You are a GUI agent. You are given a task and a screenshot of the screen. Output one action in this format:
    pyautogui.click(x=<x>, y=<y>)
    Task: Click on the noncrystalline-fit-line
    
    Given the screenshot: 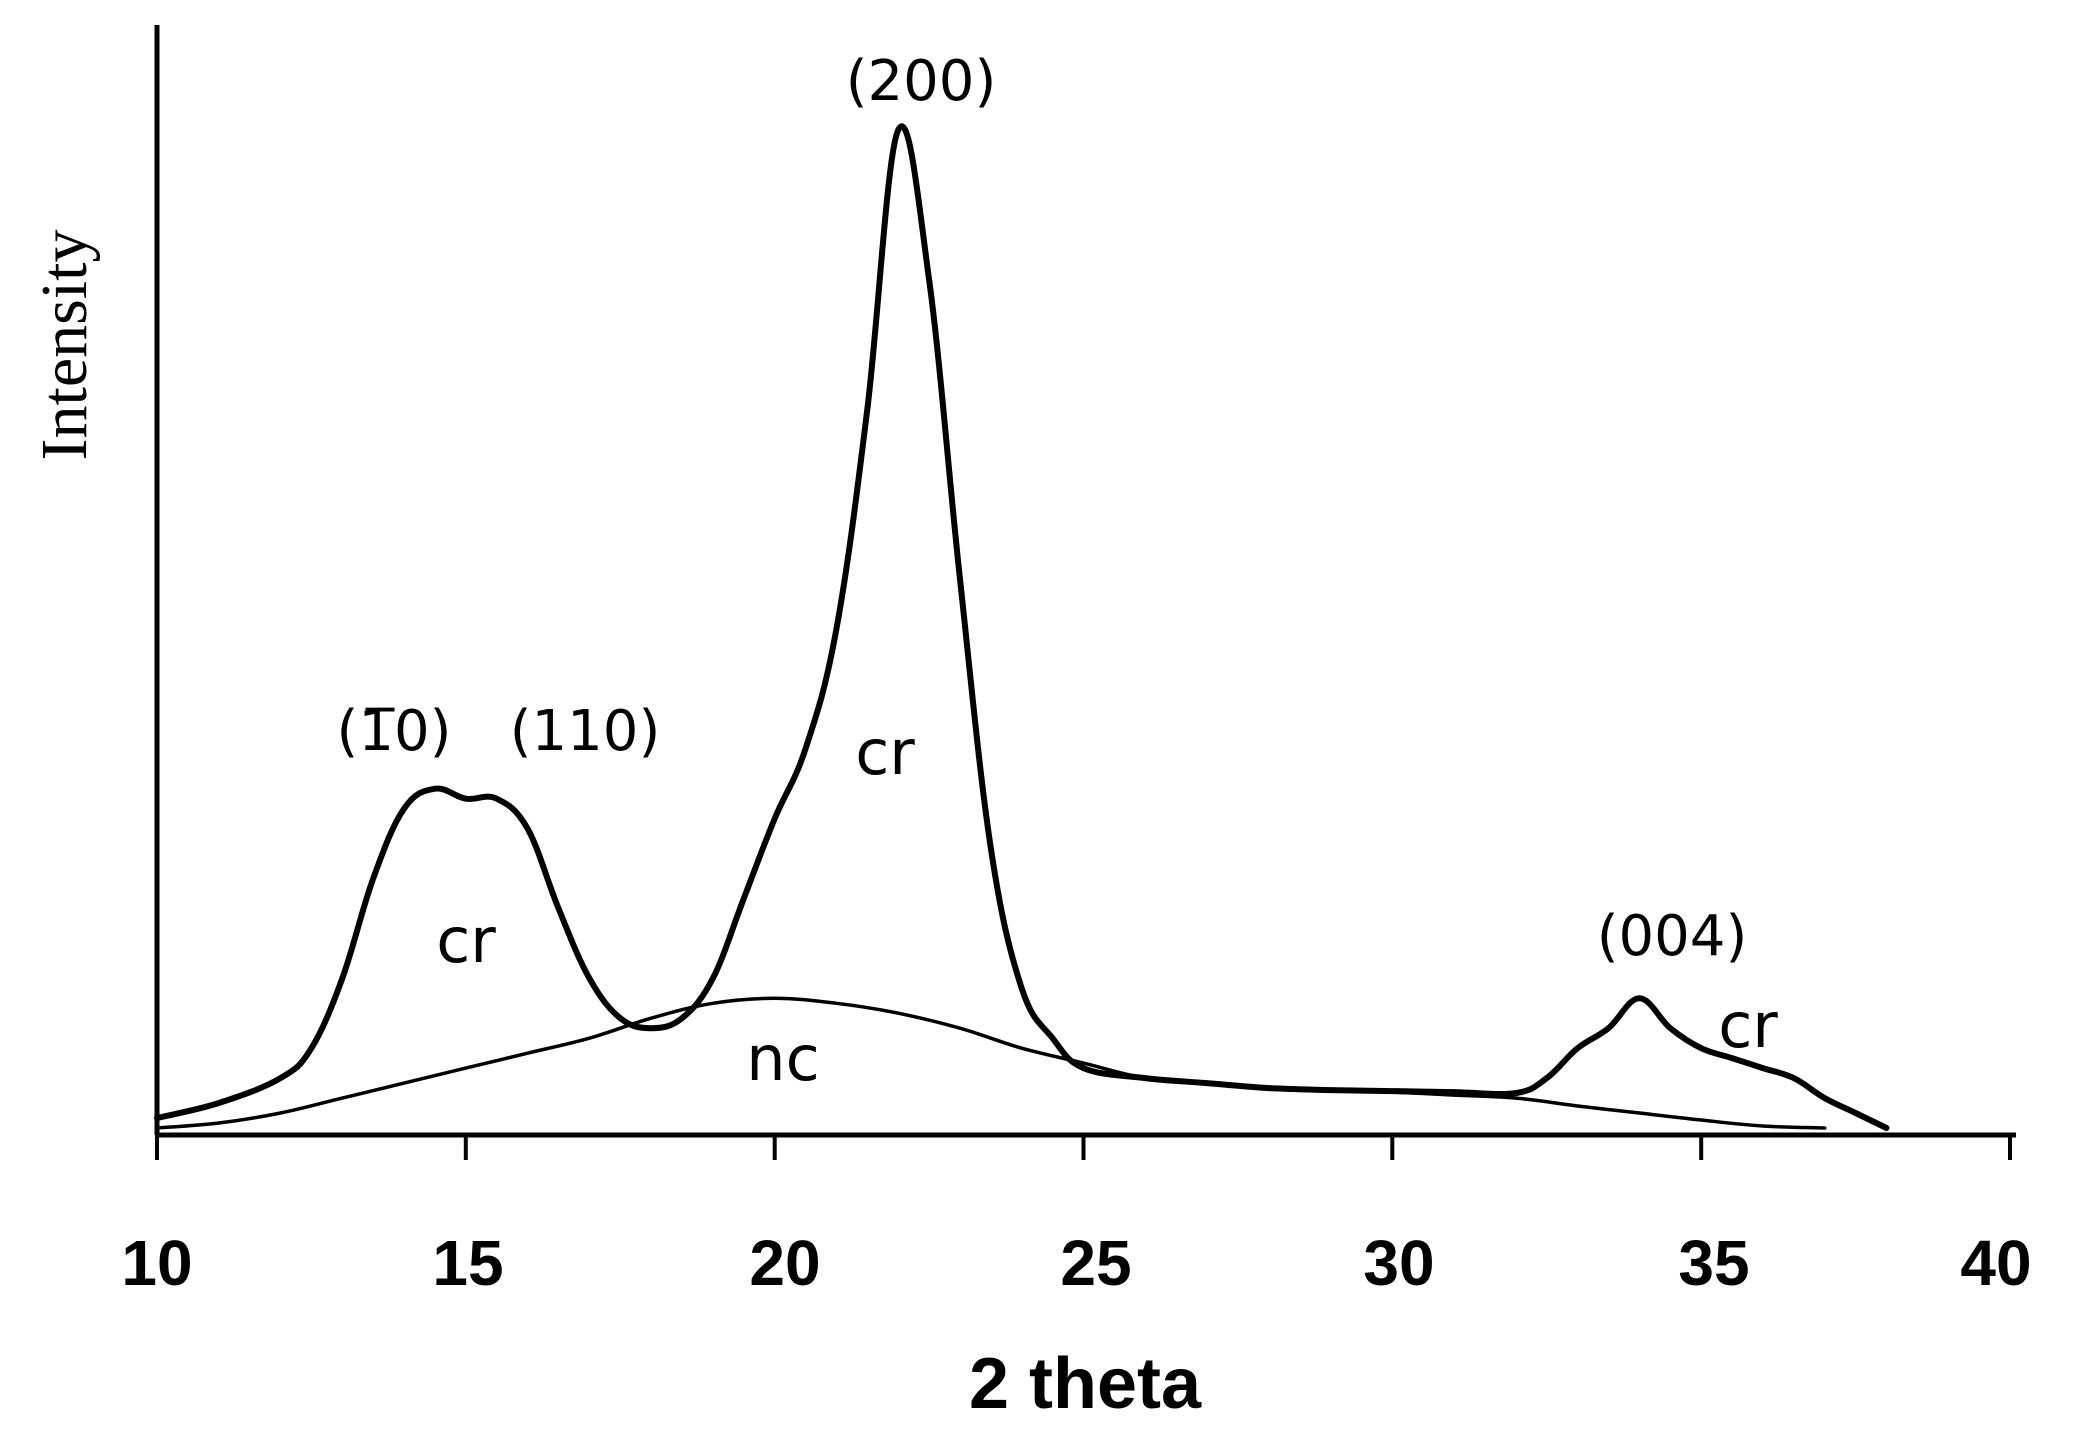 What is the action you would take?
    pyautogui.click(x=991, y=1063)
    